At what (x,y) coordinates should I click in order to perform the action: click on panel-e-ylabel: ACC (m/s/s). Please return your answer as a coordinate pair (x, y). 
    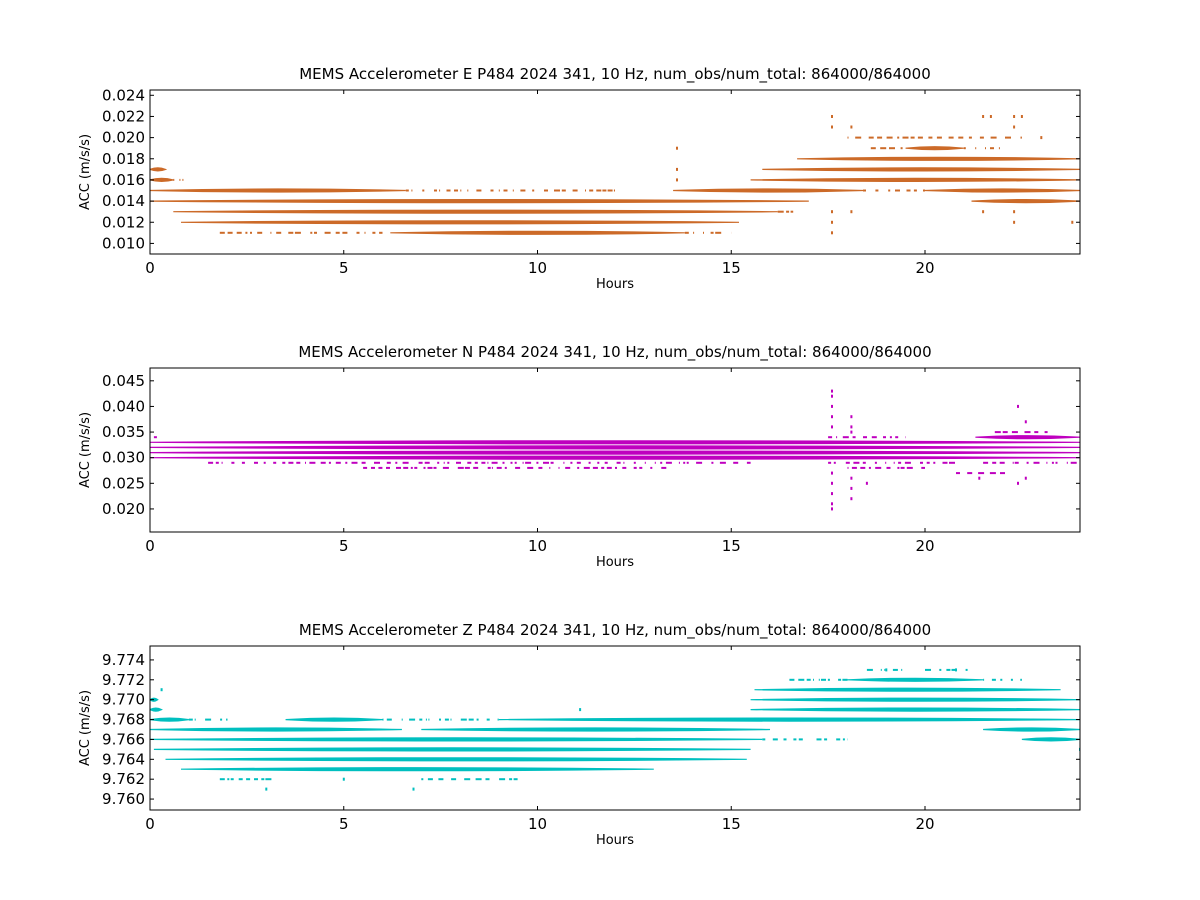
    Looking at the image, I should click on (85, 172).